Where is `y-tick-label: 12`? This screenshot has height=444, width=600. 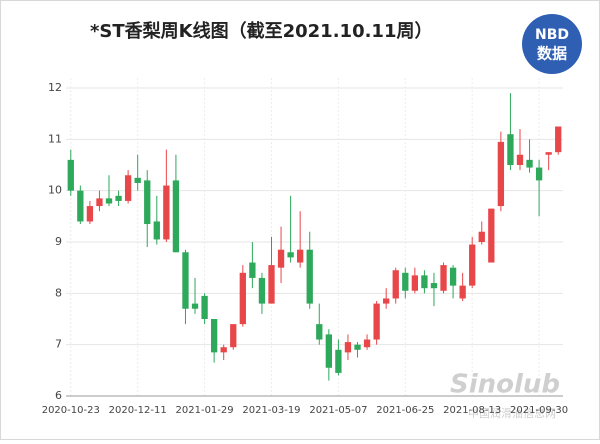
y-tick-label: 12 is located at coordinates (55, 87).